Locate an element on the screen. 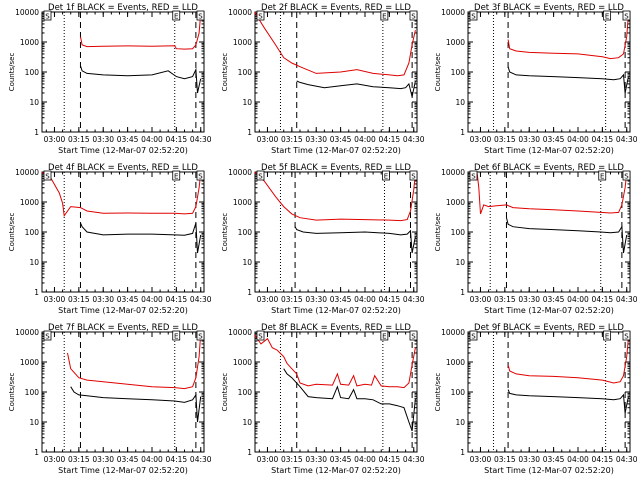  chart-title: Det 1f BLACK = Events, RED = LLD is located at coordinates (123, 8).